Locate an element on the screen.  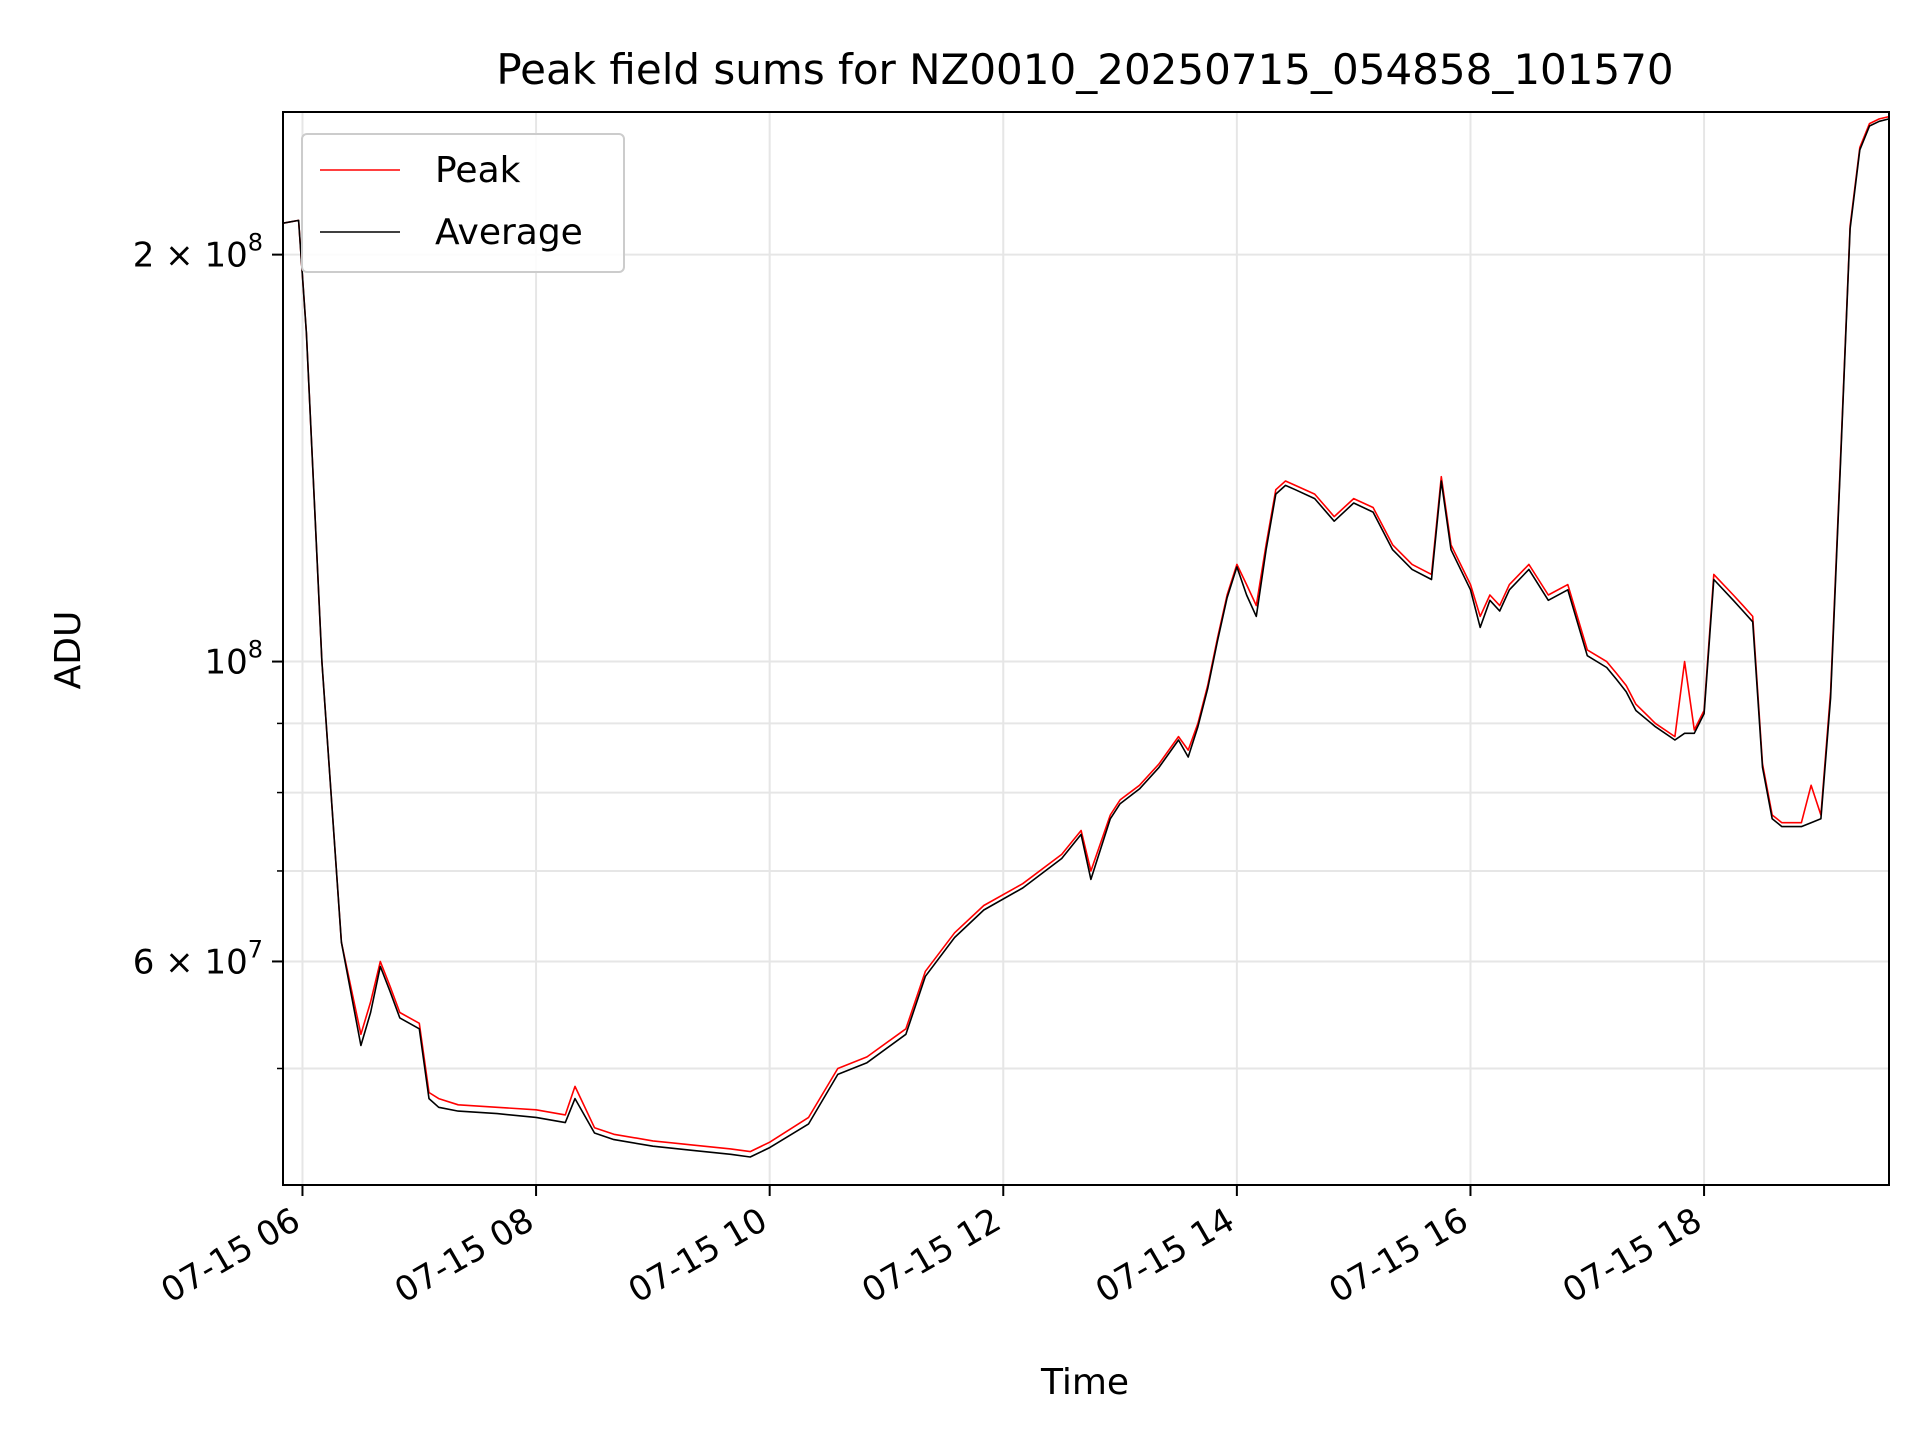
y-tick-base: 2 × 10 is located at coordinates (190, 256).